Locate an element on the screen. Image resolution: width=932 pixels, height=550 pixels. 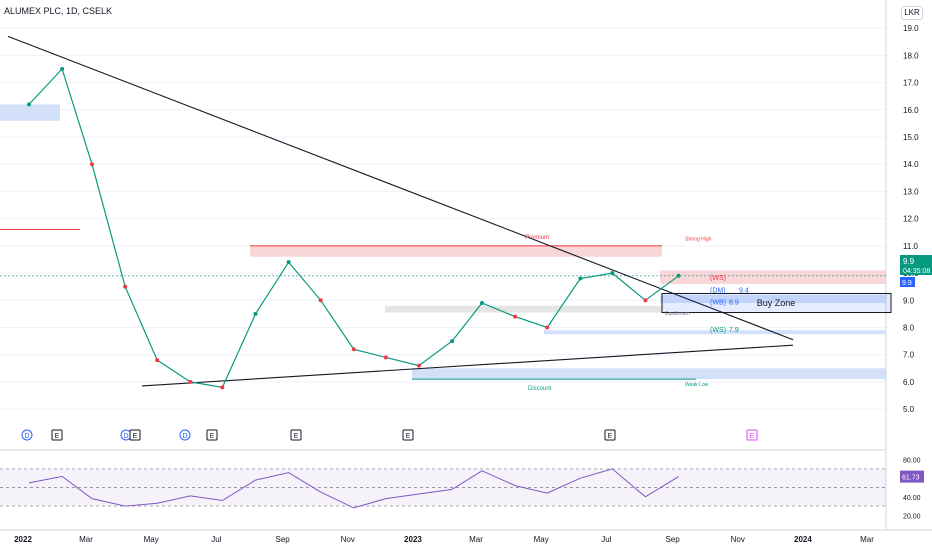
rsi-line is located at coordinates (353, 488).